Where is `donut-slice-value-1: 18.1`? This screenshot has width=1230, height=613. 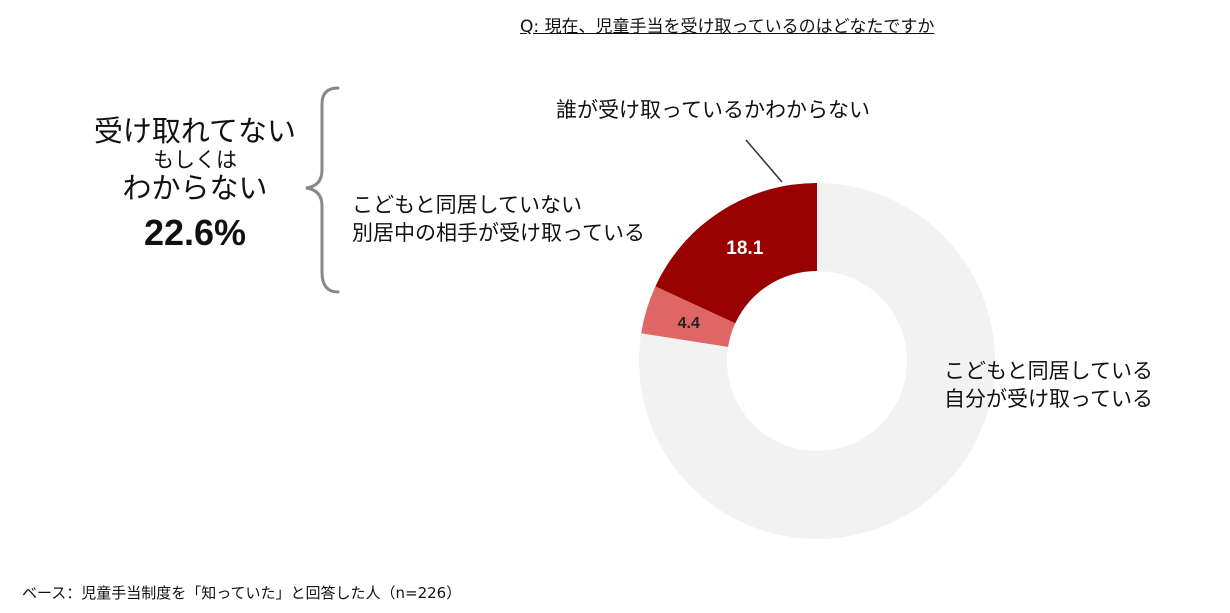
donut-slice-value-1: 18.1 is located at coordinates (744, 248).